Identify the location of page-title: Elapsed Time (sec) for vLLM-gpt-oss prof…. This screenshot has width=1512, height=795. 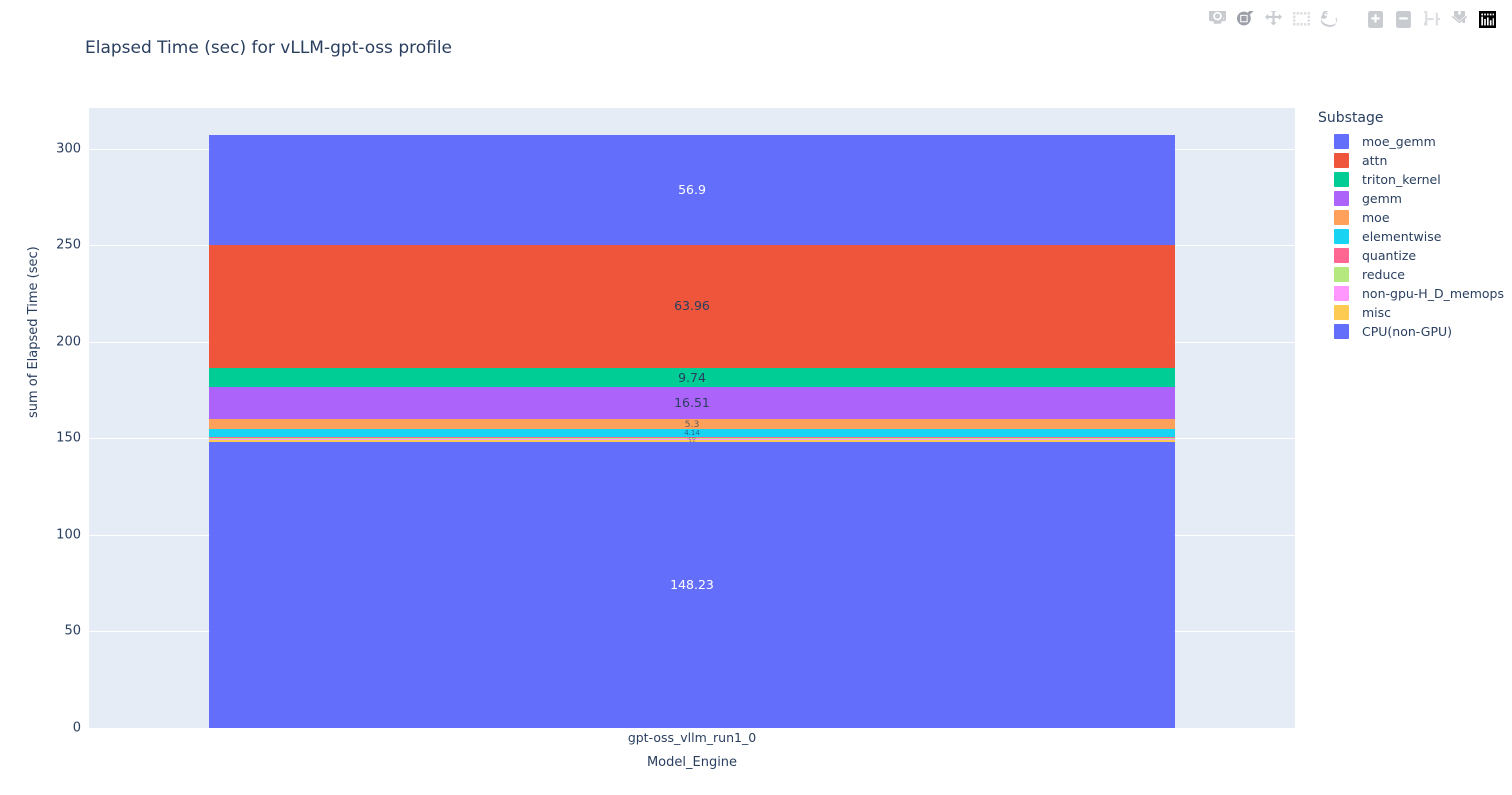
(269, 48).